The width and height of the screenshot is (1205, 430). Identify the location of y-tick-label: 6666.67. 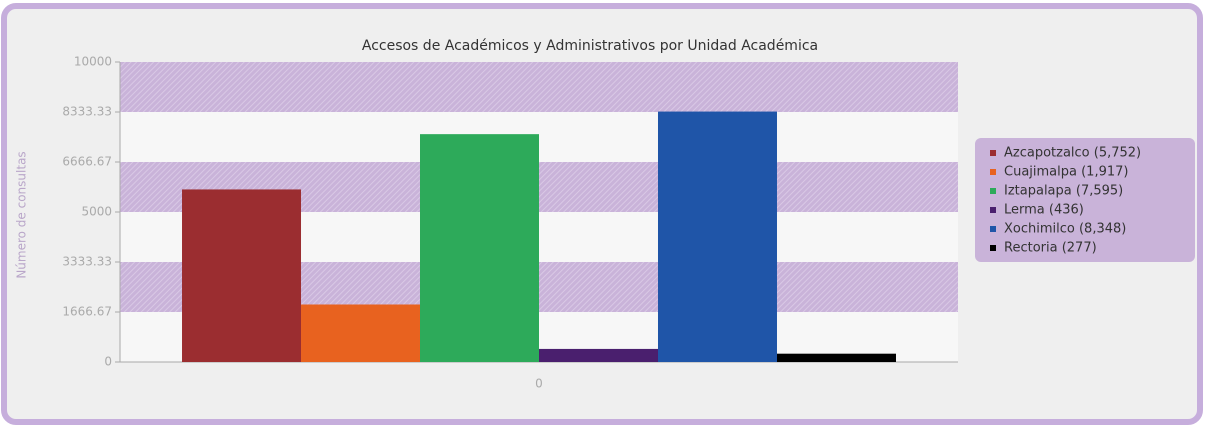
(87, 161).